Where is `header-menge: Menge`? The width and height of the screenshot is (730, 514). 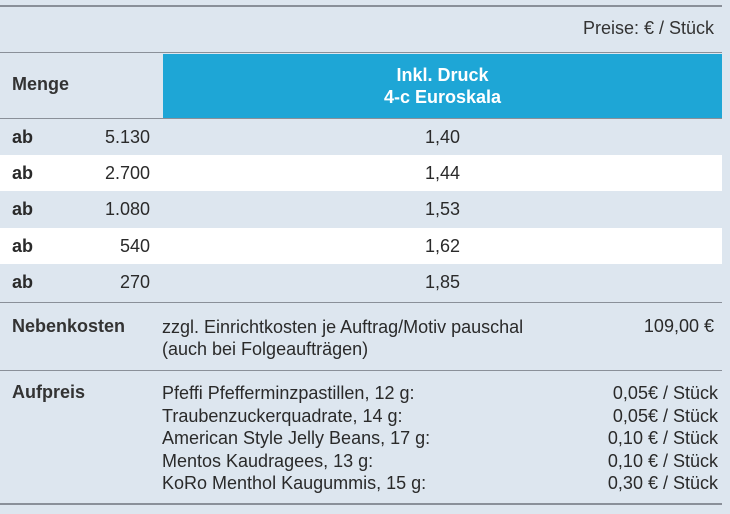
header-menge: Menge is located at coordinates (41, 84).